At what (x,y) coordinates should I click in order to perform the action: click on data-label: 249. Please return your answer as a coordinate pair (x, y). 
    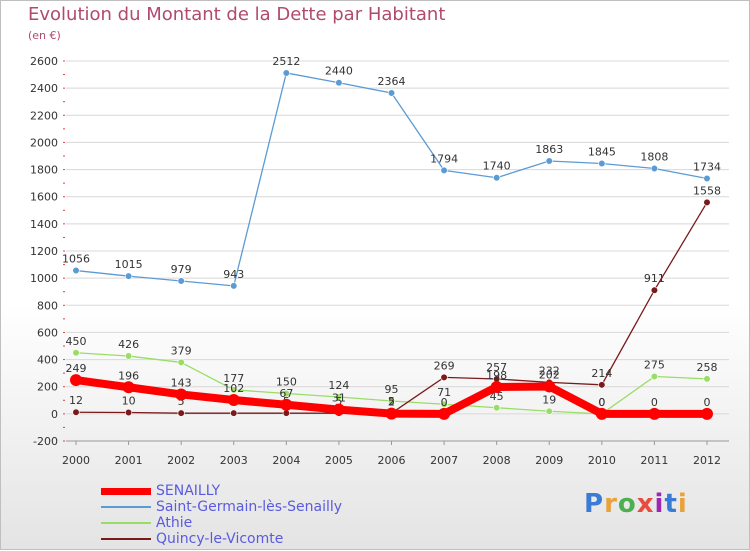
    Looking at the image, I should click on (76, 368).